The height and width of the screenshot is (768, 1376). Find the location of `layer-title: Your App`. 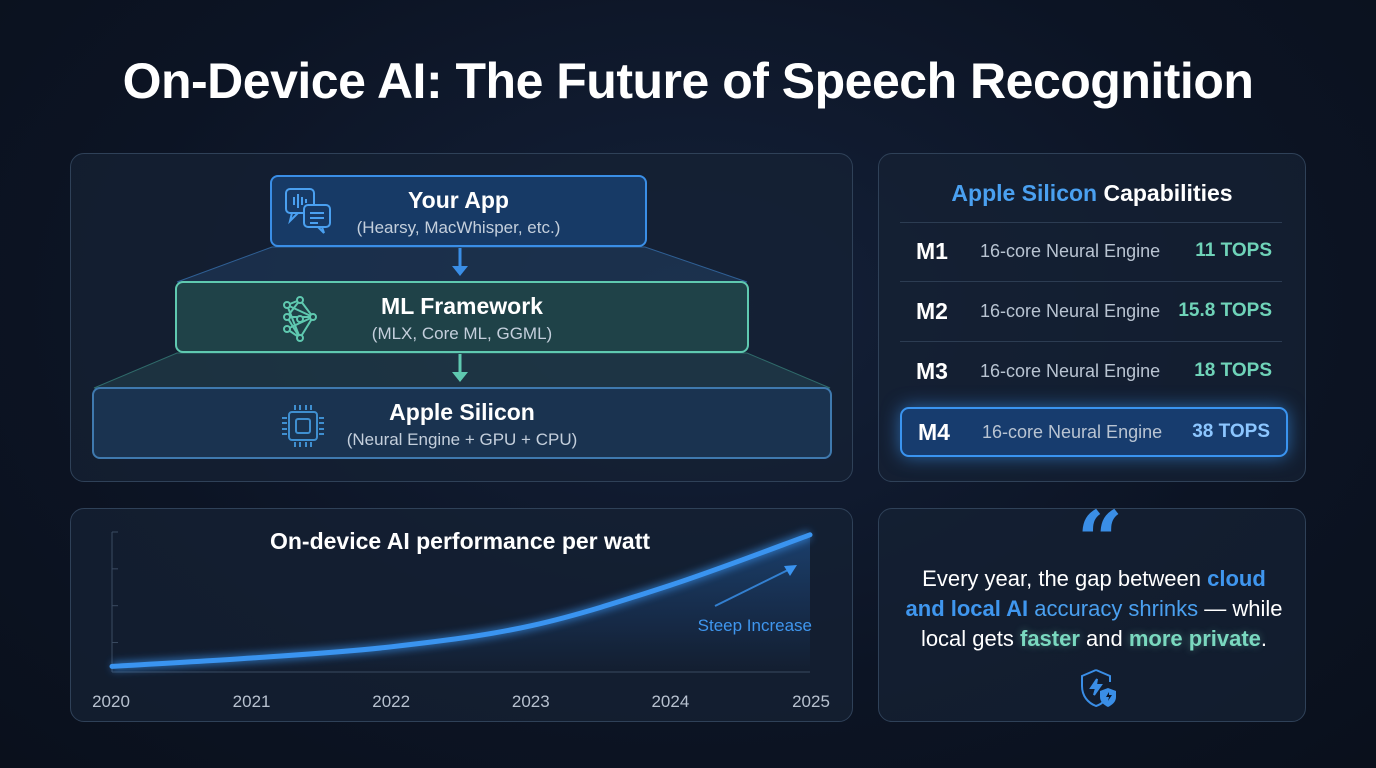

layer-title: Your App is located at coordinates (458, 200).